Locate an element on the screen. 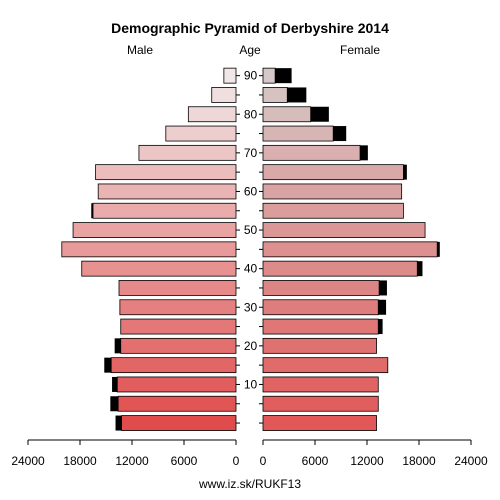 Image resolution: width=500 pixels, height=500 pixels. age-tick-label: 80 is located at coordinates (251, 114).